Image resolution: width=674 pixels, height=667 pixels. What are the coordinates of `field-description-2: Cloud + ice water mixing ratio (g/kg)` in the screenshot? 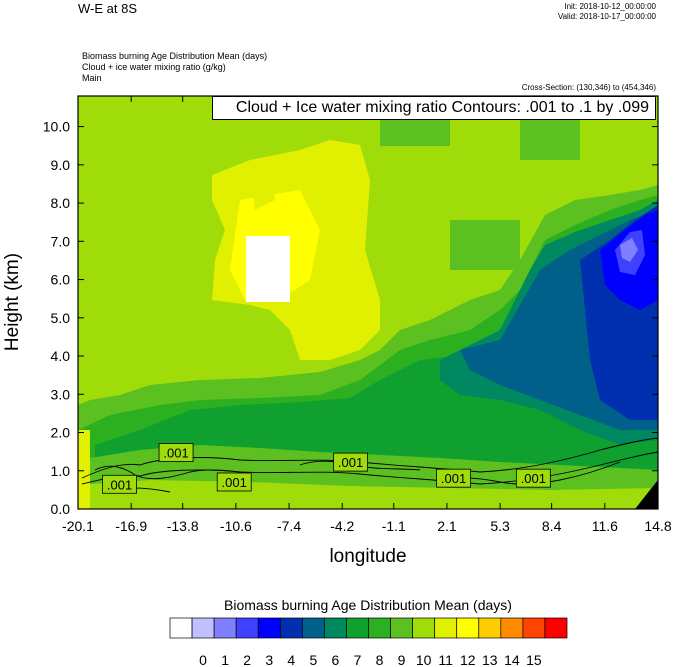 It's located at (154, 67).